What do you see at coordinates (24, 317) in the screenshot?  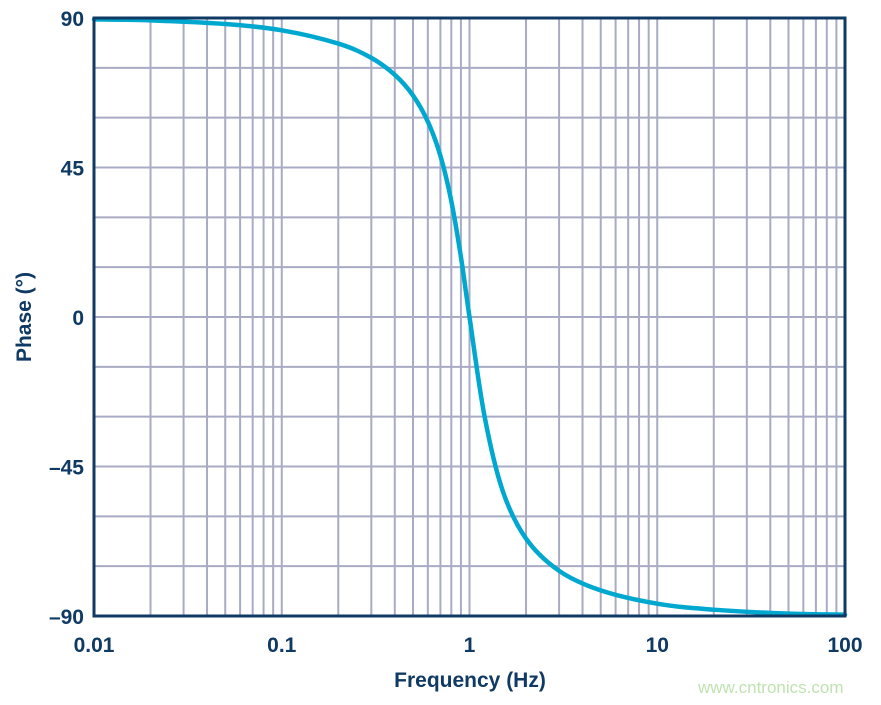 I see `y-axis-label: Phase (°)` at bounding box center [24, 317].